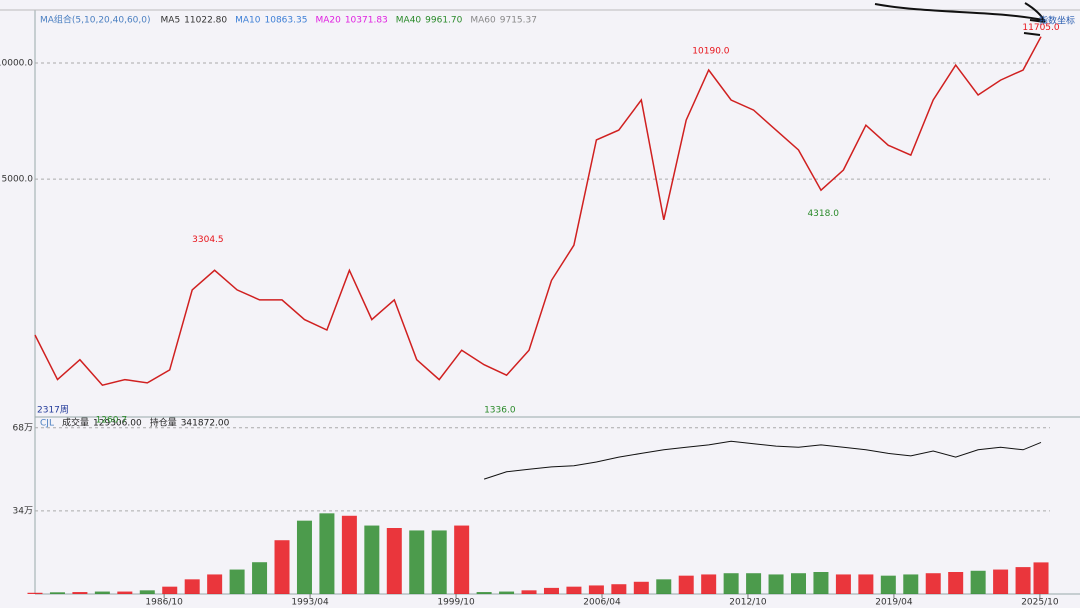  Describe the element at coordinates (748, 603) in the screenshot. I see `x-tick-label: 2012/10` at that location.